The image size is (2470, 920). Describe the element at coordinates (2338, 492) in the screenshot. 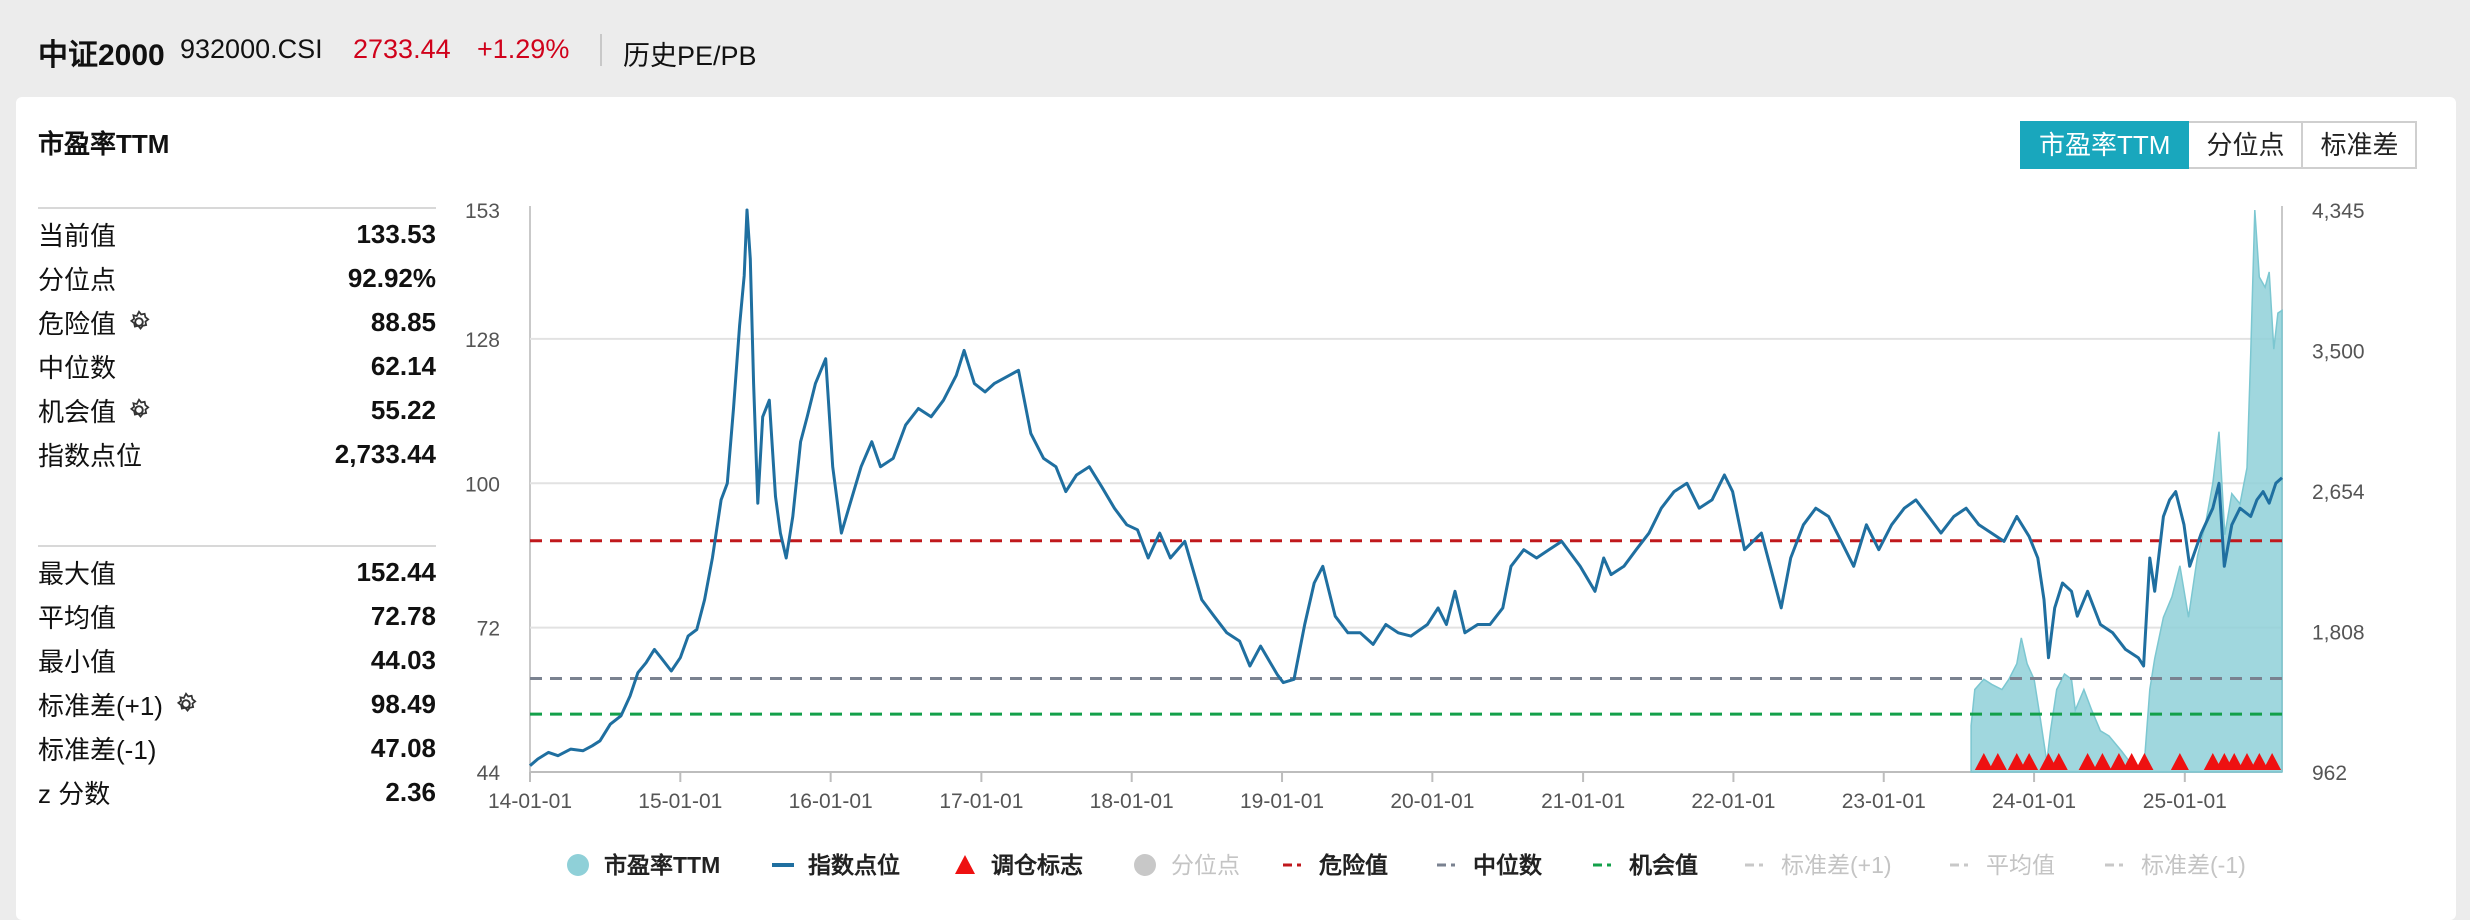

I see `y-right-tick-label: 2,654` at that location.